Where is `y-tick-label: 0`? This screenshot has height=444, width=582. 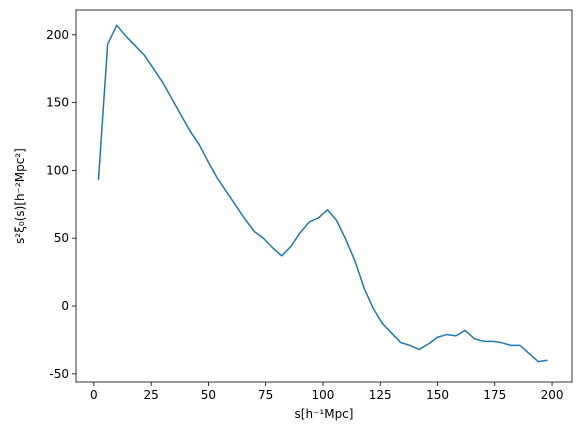 y-tick-label: 0 is located at coordinates (65, 306).